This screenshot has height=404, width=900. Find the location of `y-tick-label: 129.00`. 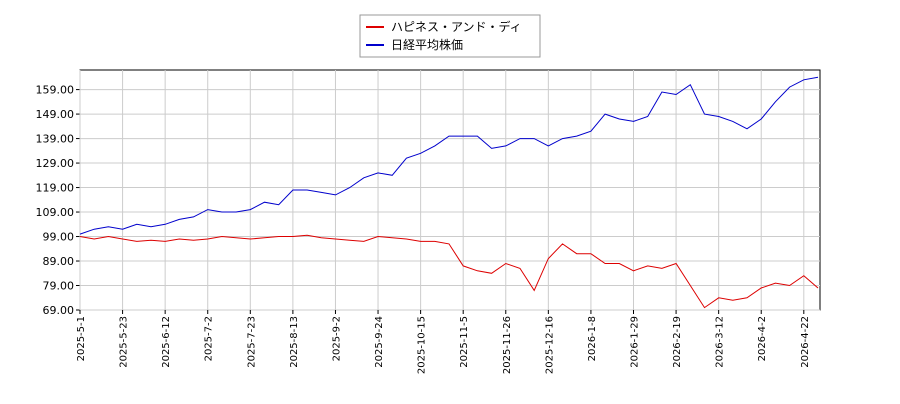

y-tick-label: 129.00 is located at coordinates (55, 163).